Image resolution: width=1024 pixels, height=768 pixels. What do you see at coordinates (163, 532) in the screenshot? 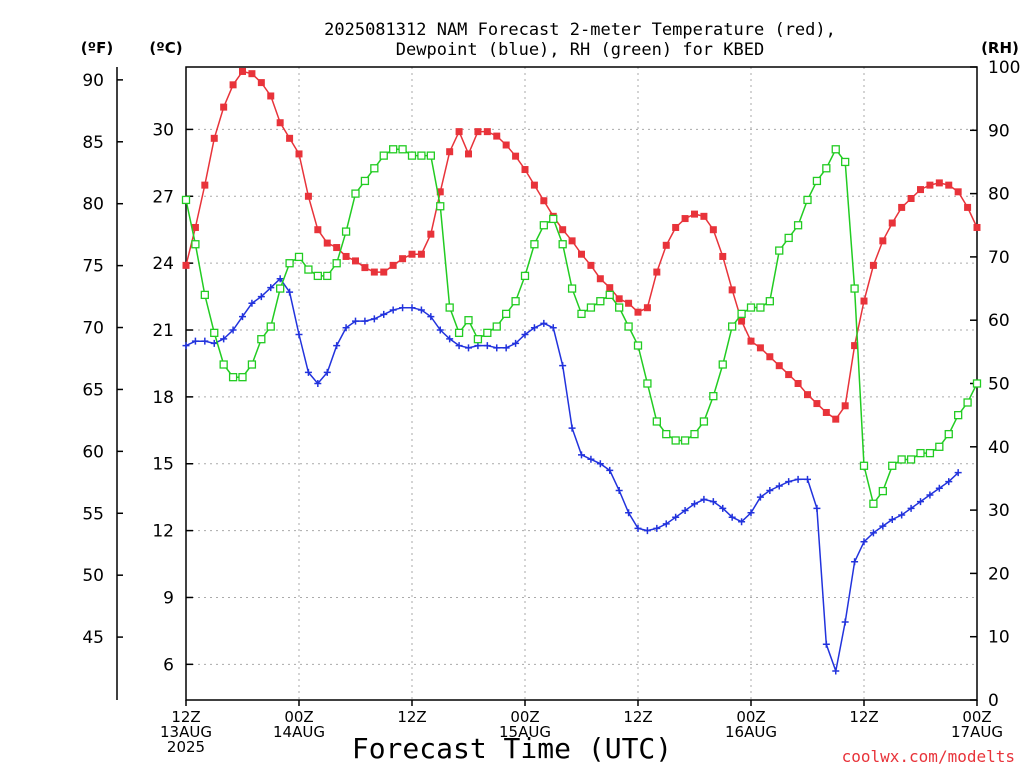
I see `celsius-tick-label: 12` at bounding box center [163, 532].